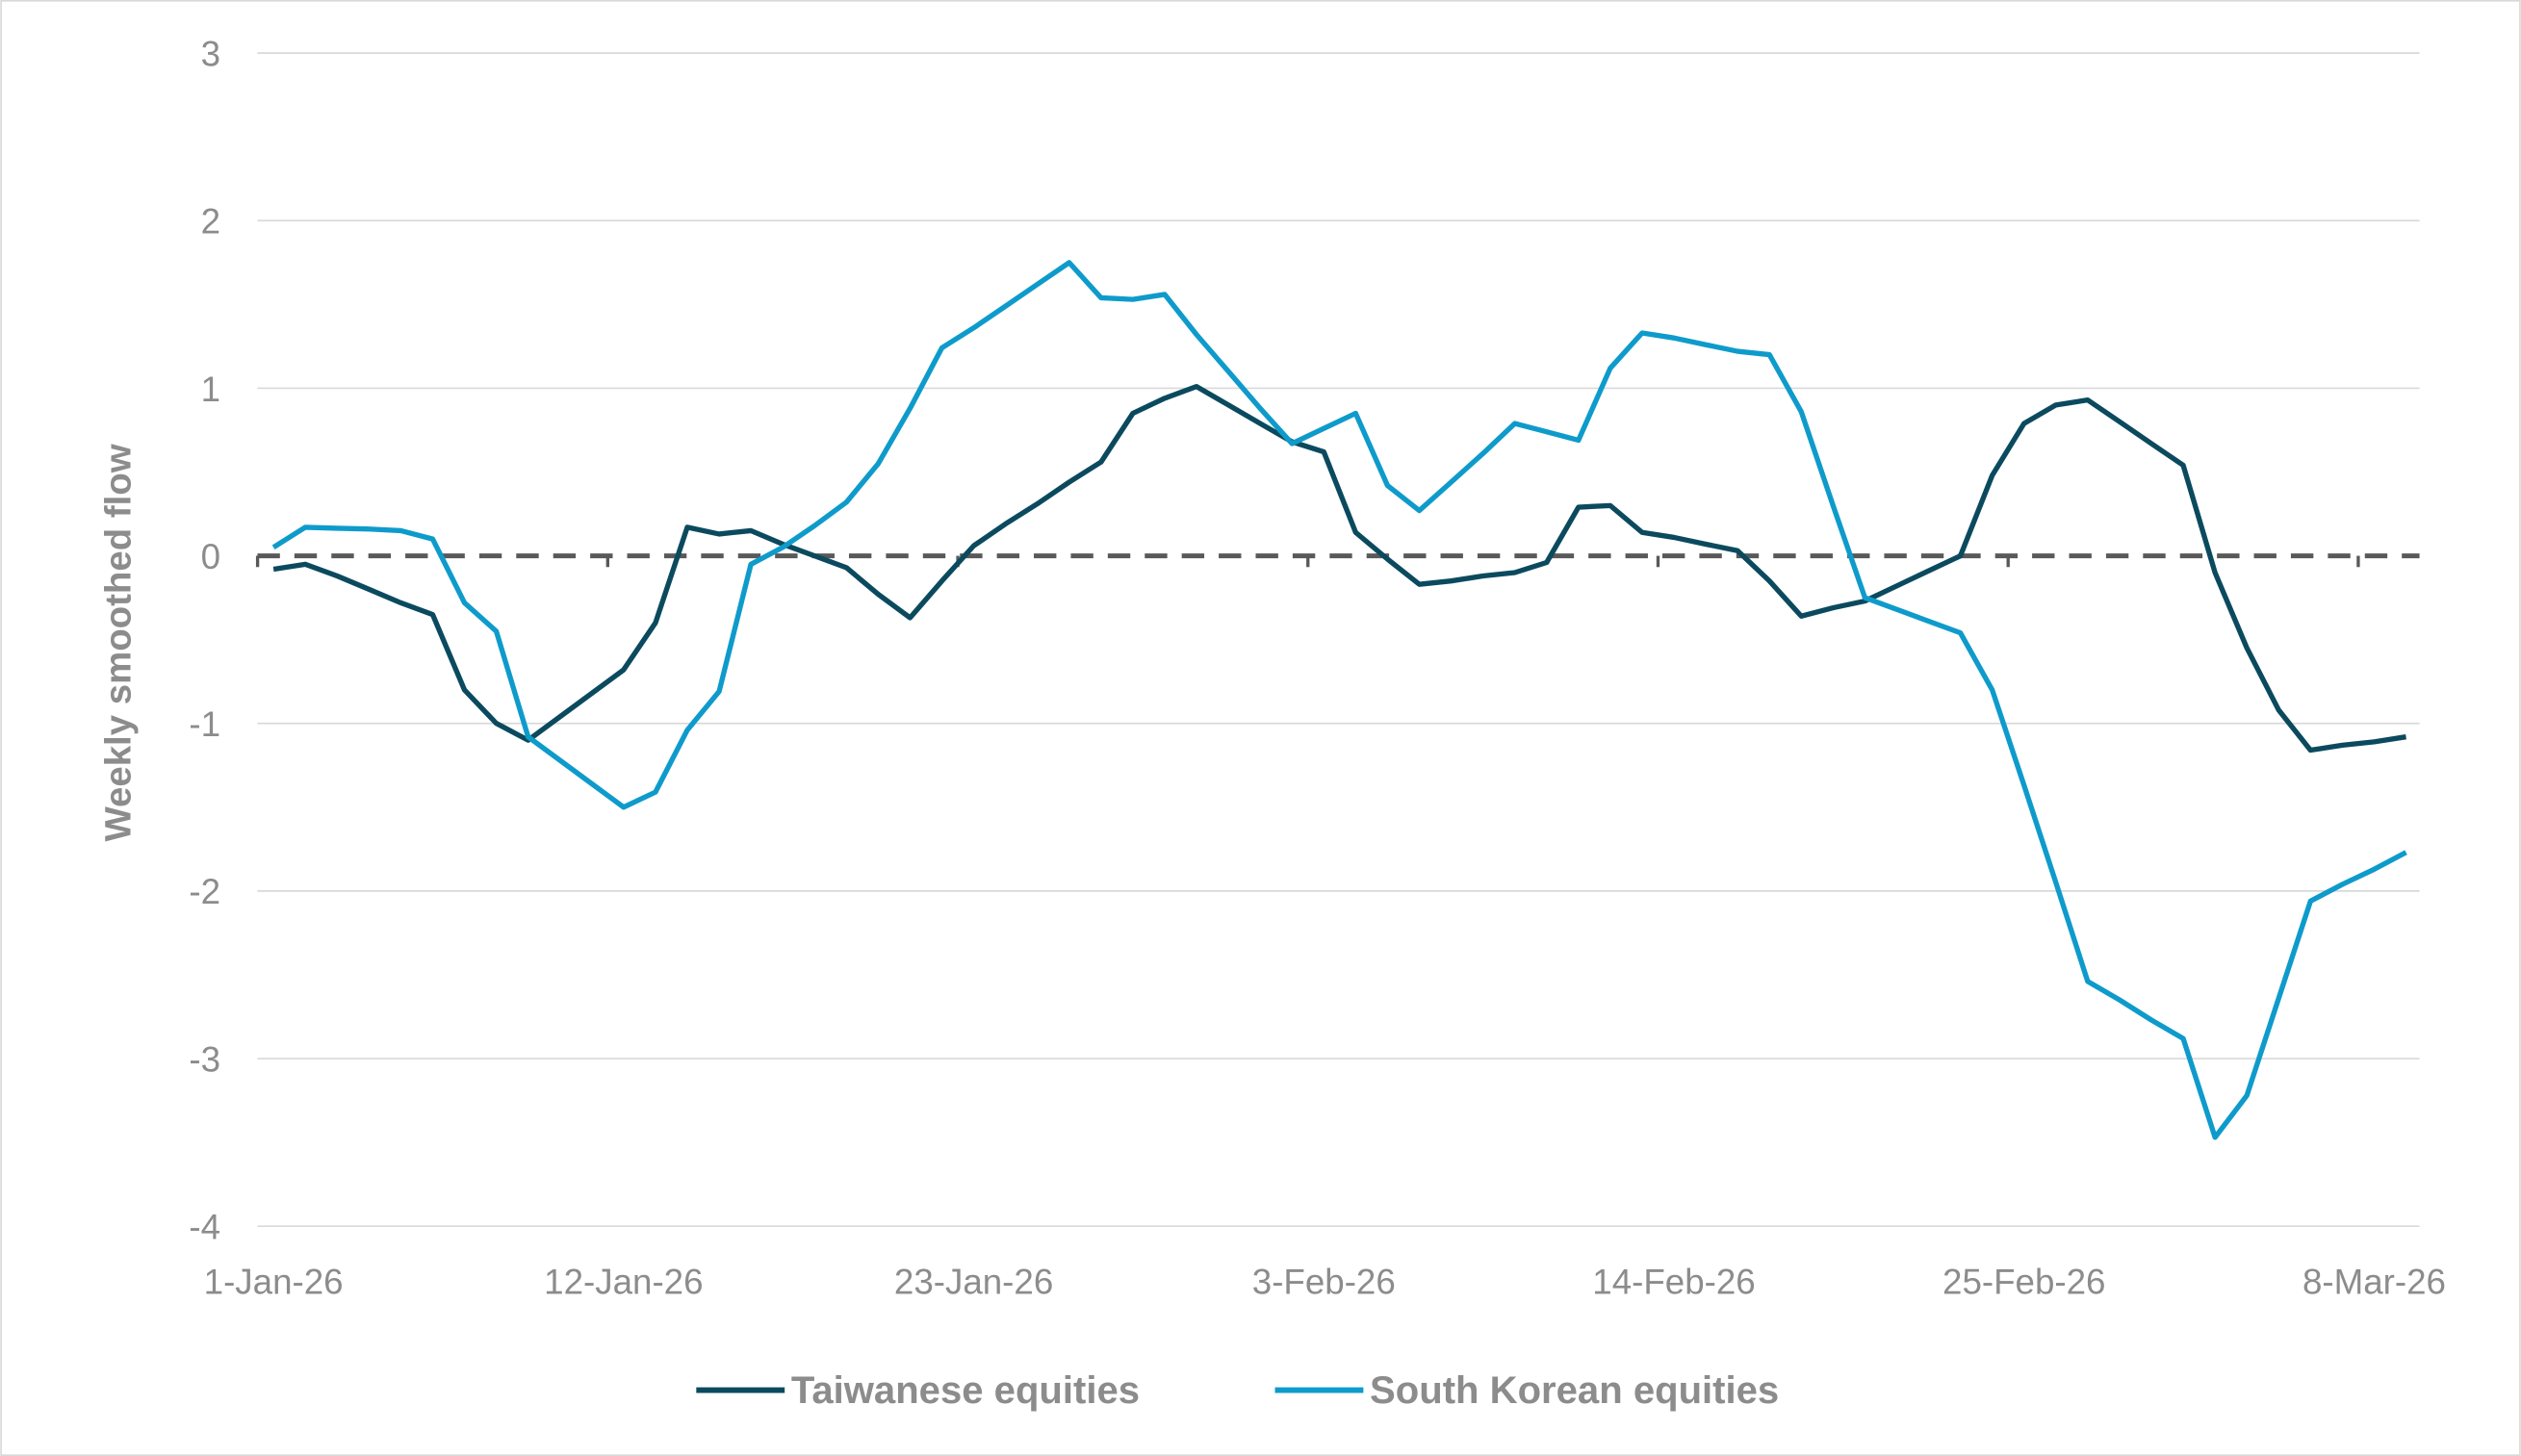 This screenshot has width=2521, height=1456. I want to click on y-tick-label: 1, so click(210, 389).